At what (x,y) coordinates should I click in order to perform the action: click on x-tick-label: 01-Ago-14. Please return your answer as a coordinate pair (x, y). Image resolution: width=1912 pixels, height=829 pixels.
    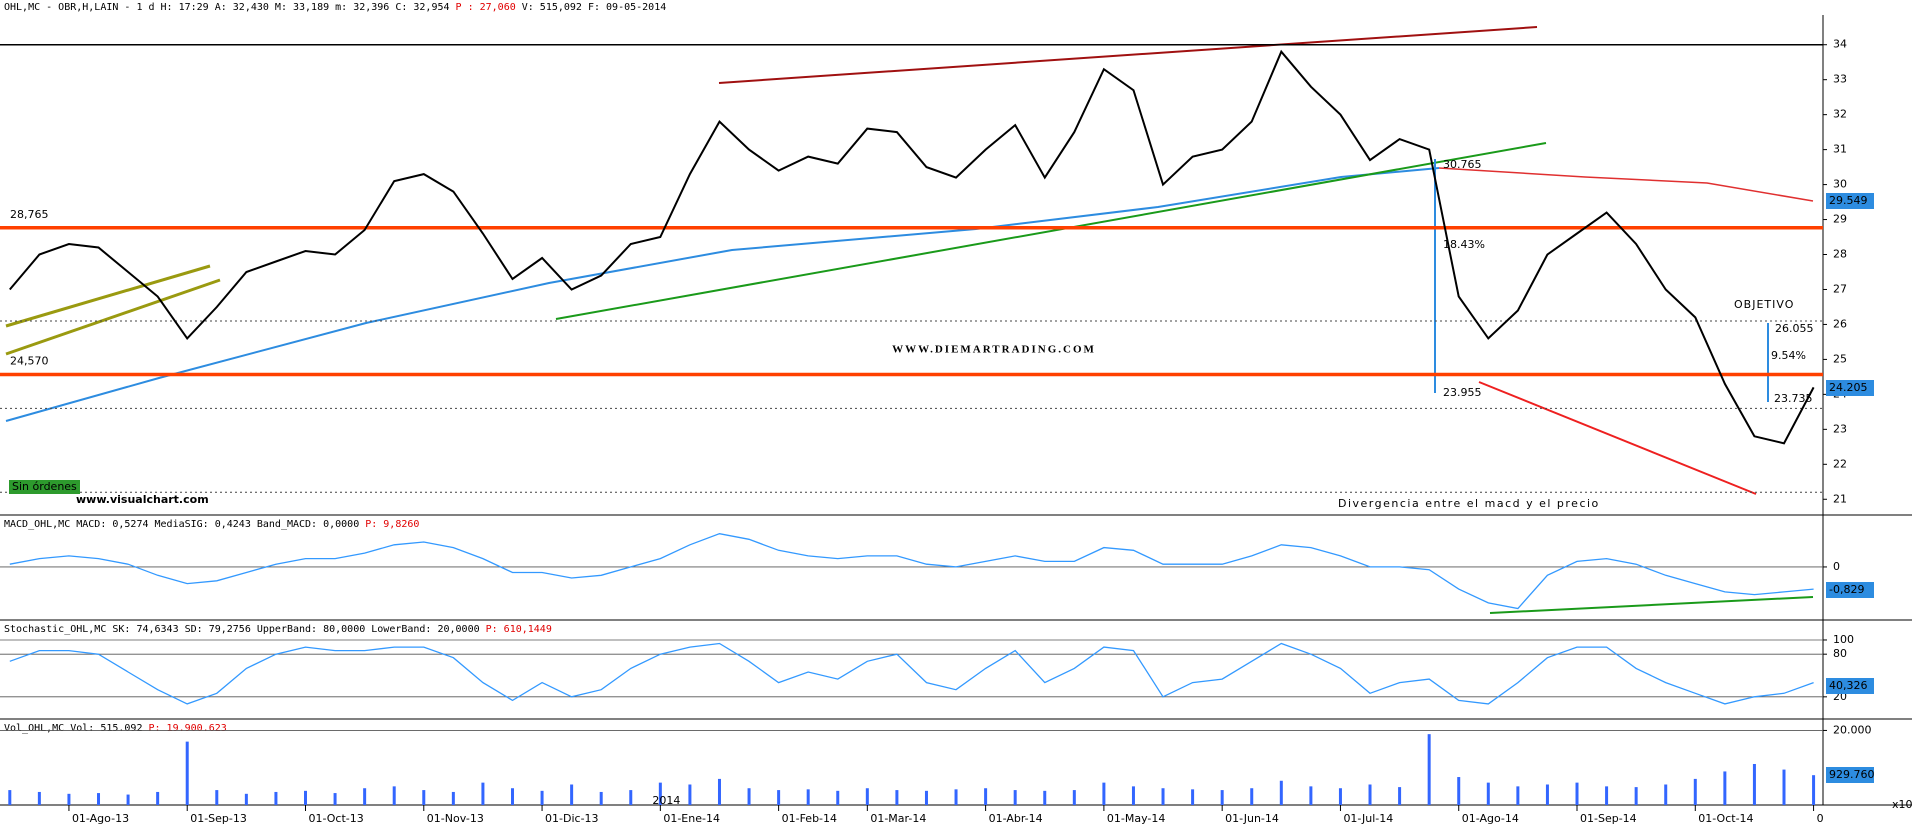
    Looking at the image, I should click on (1490, 818).